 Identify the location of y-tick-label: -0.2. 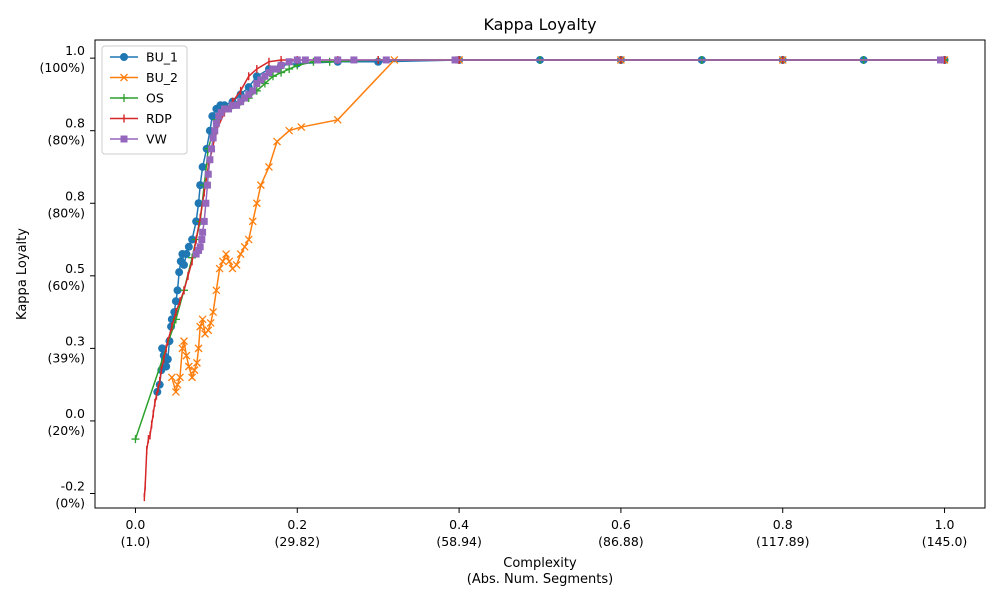
(73, 485).